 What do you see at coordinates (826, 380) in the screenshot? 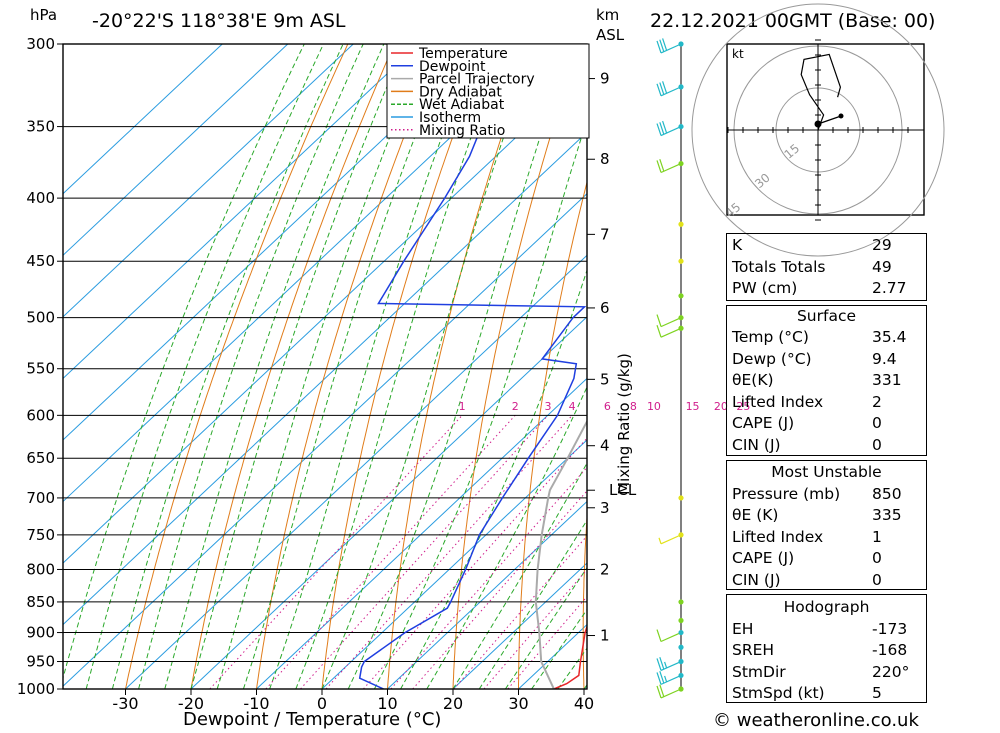
I see `index-box-surface` at bounding box center [826, 380].